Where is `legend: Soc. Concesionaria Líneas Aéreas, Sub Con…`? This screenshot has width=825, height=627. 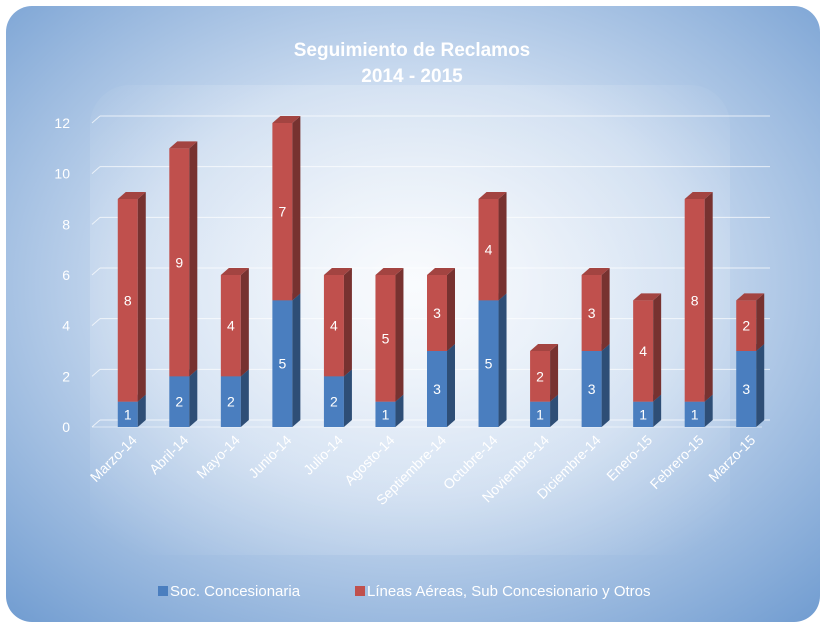
legend: Soc. Concesionaria Líneas Aéreas, Sub Con… is located at coordinates (404, 591).